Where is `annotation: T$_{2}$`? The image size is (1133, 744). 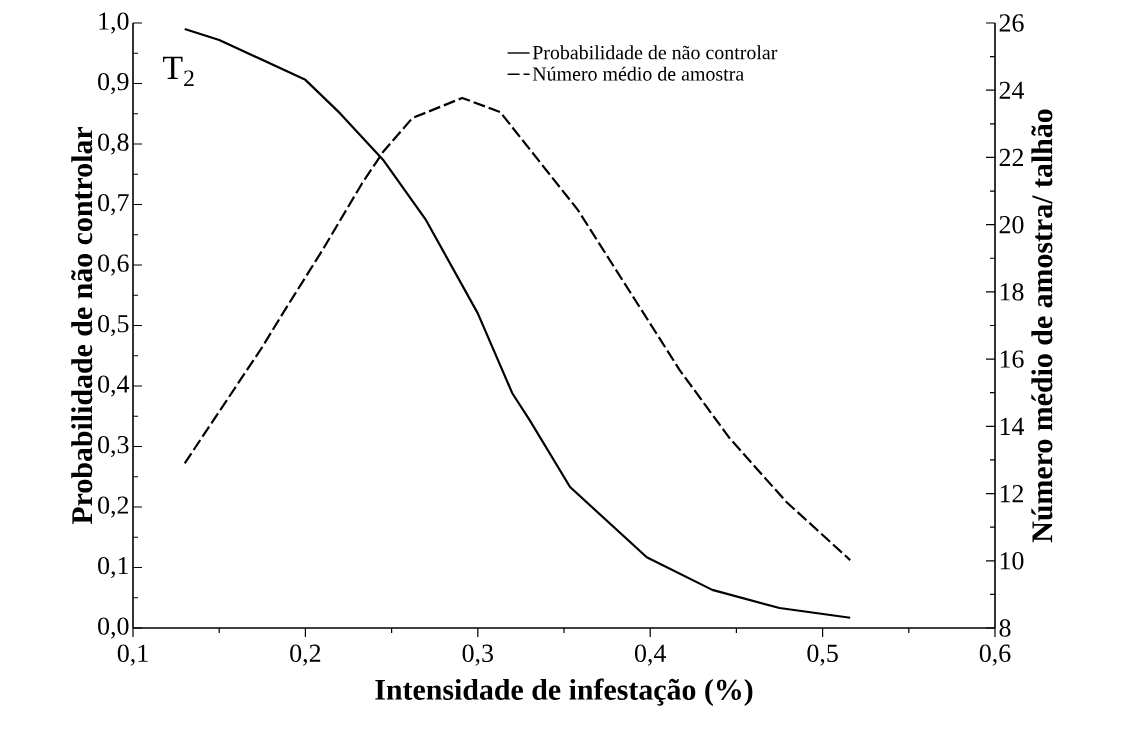
annotation: T$_{2}$ is located at coordinates (178, 71).